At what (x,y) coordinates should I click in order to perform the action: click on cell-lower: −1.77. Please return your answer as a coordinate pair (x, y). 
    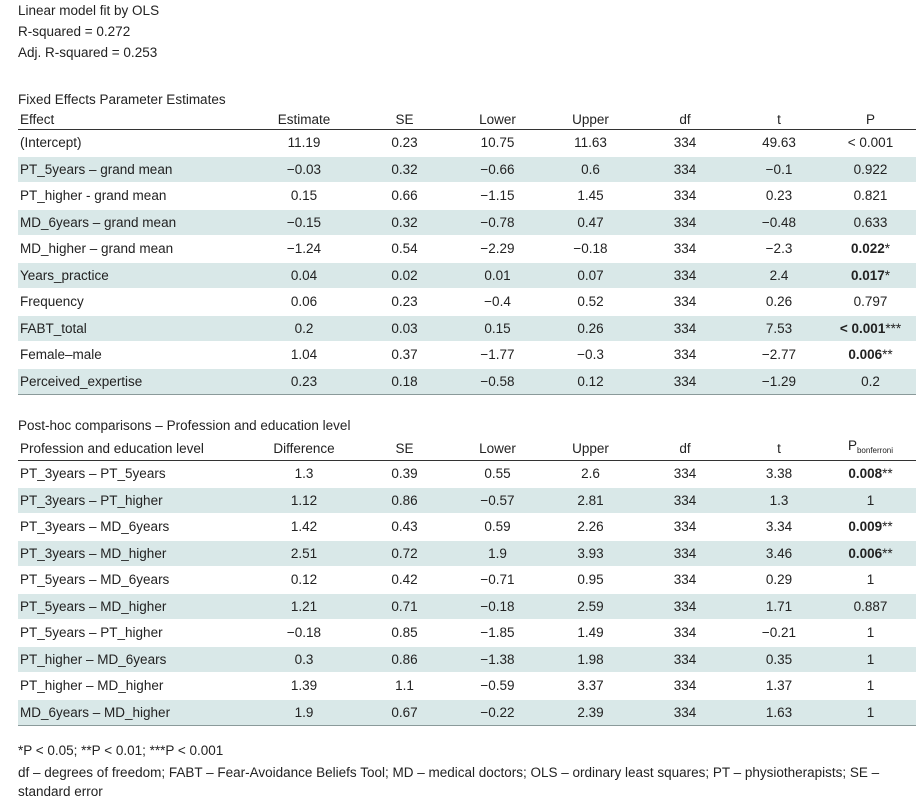
    Looking at the image, I should click on (497, 355).